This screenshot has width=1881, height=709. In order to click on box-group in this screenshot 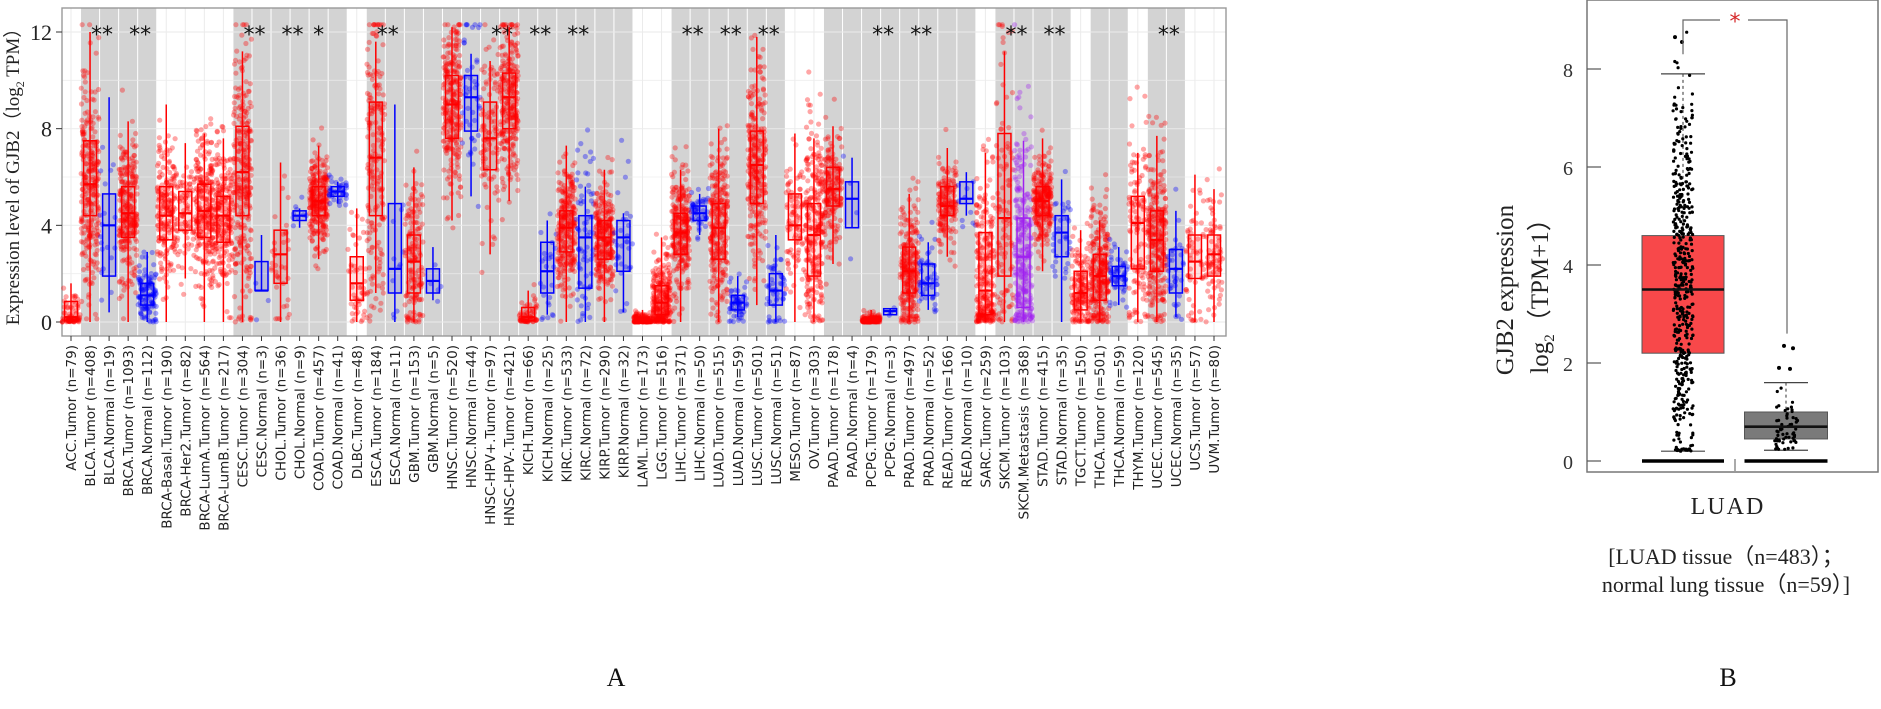, I will do `click(204, 219)`.